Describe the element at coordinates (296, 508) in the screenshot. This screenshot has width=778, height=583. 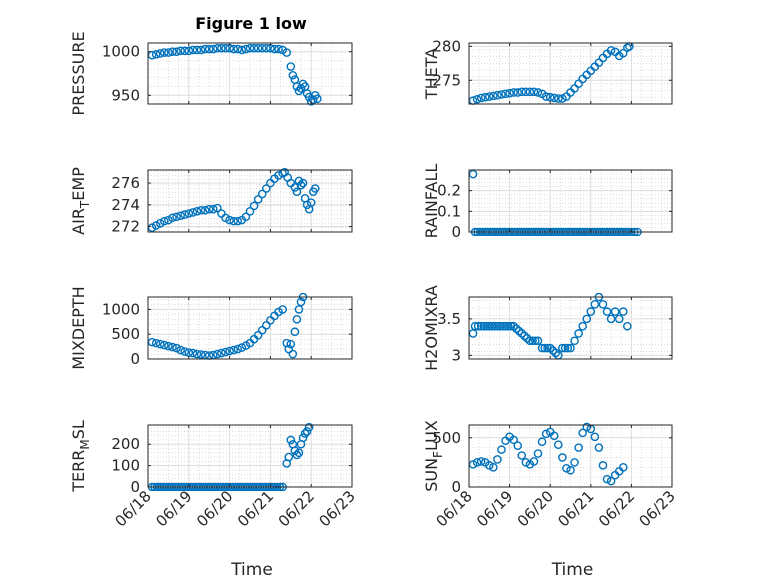
I see `x-tick-label: 06/22` at that location.